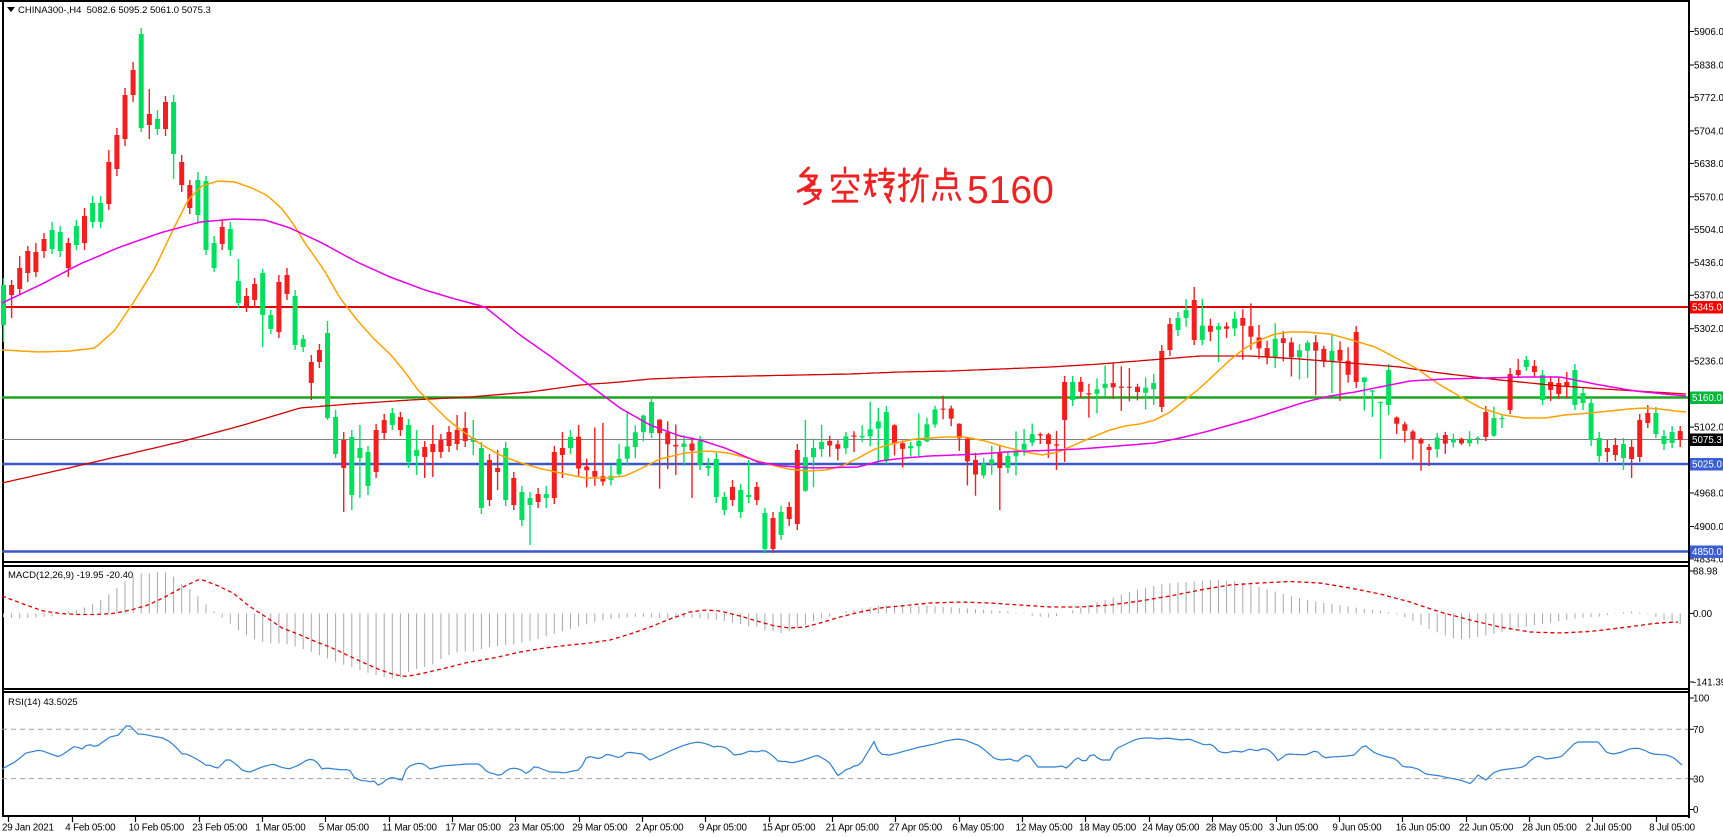 This screenshot has width=1723, height=837. What do you see at coordinates (70, 575) in the screenshot?
I see `svg-text: MACD(12,26,9) -19.95 -20.40` at bounding box center [70, 575].